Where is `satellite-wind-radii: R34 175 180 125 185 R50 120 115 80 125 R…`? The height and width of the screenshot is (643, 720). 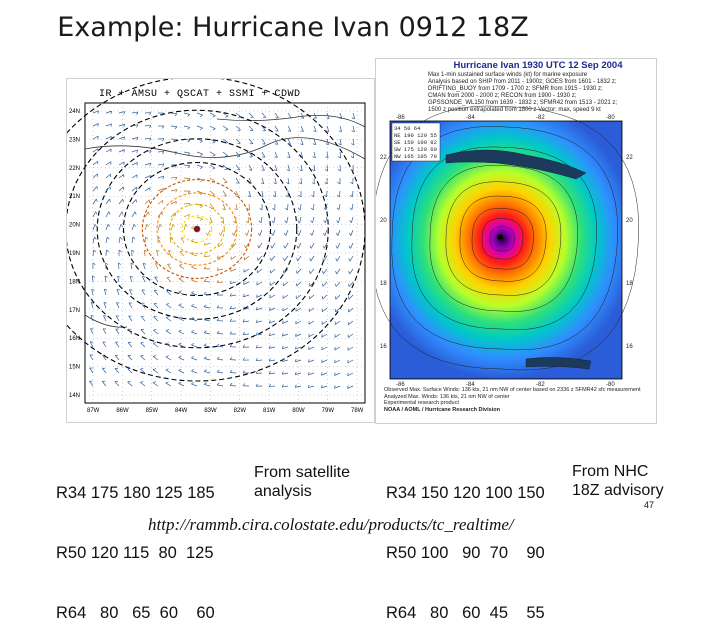 satellite-wind-radii: R34 175 180 125 185 R50 120 115 80 125 R… is located at coordinates (135, 543).